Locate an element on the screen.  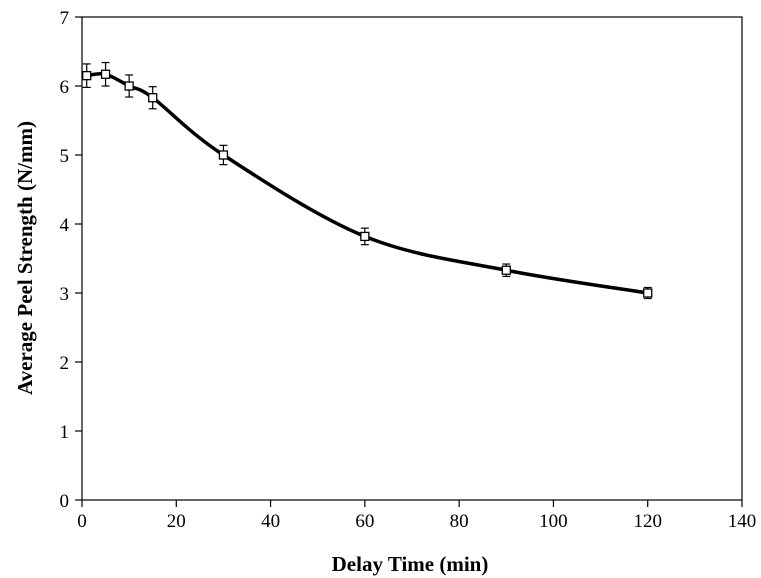
y-tick-label-1: 1 is located at coordinates (65, 432).